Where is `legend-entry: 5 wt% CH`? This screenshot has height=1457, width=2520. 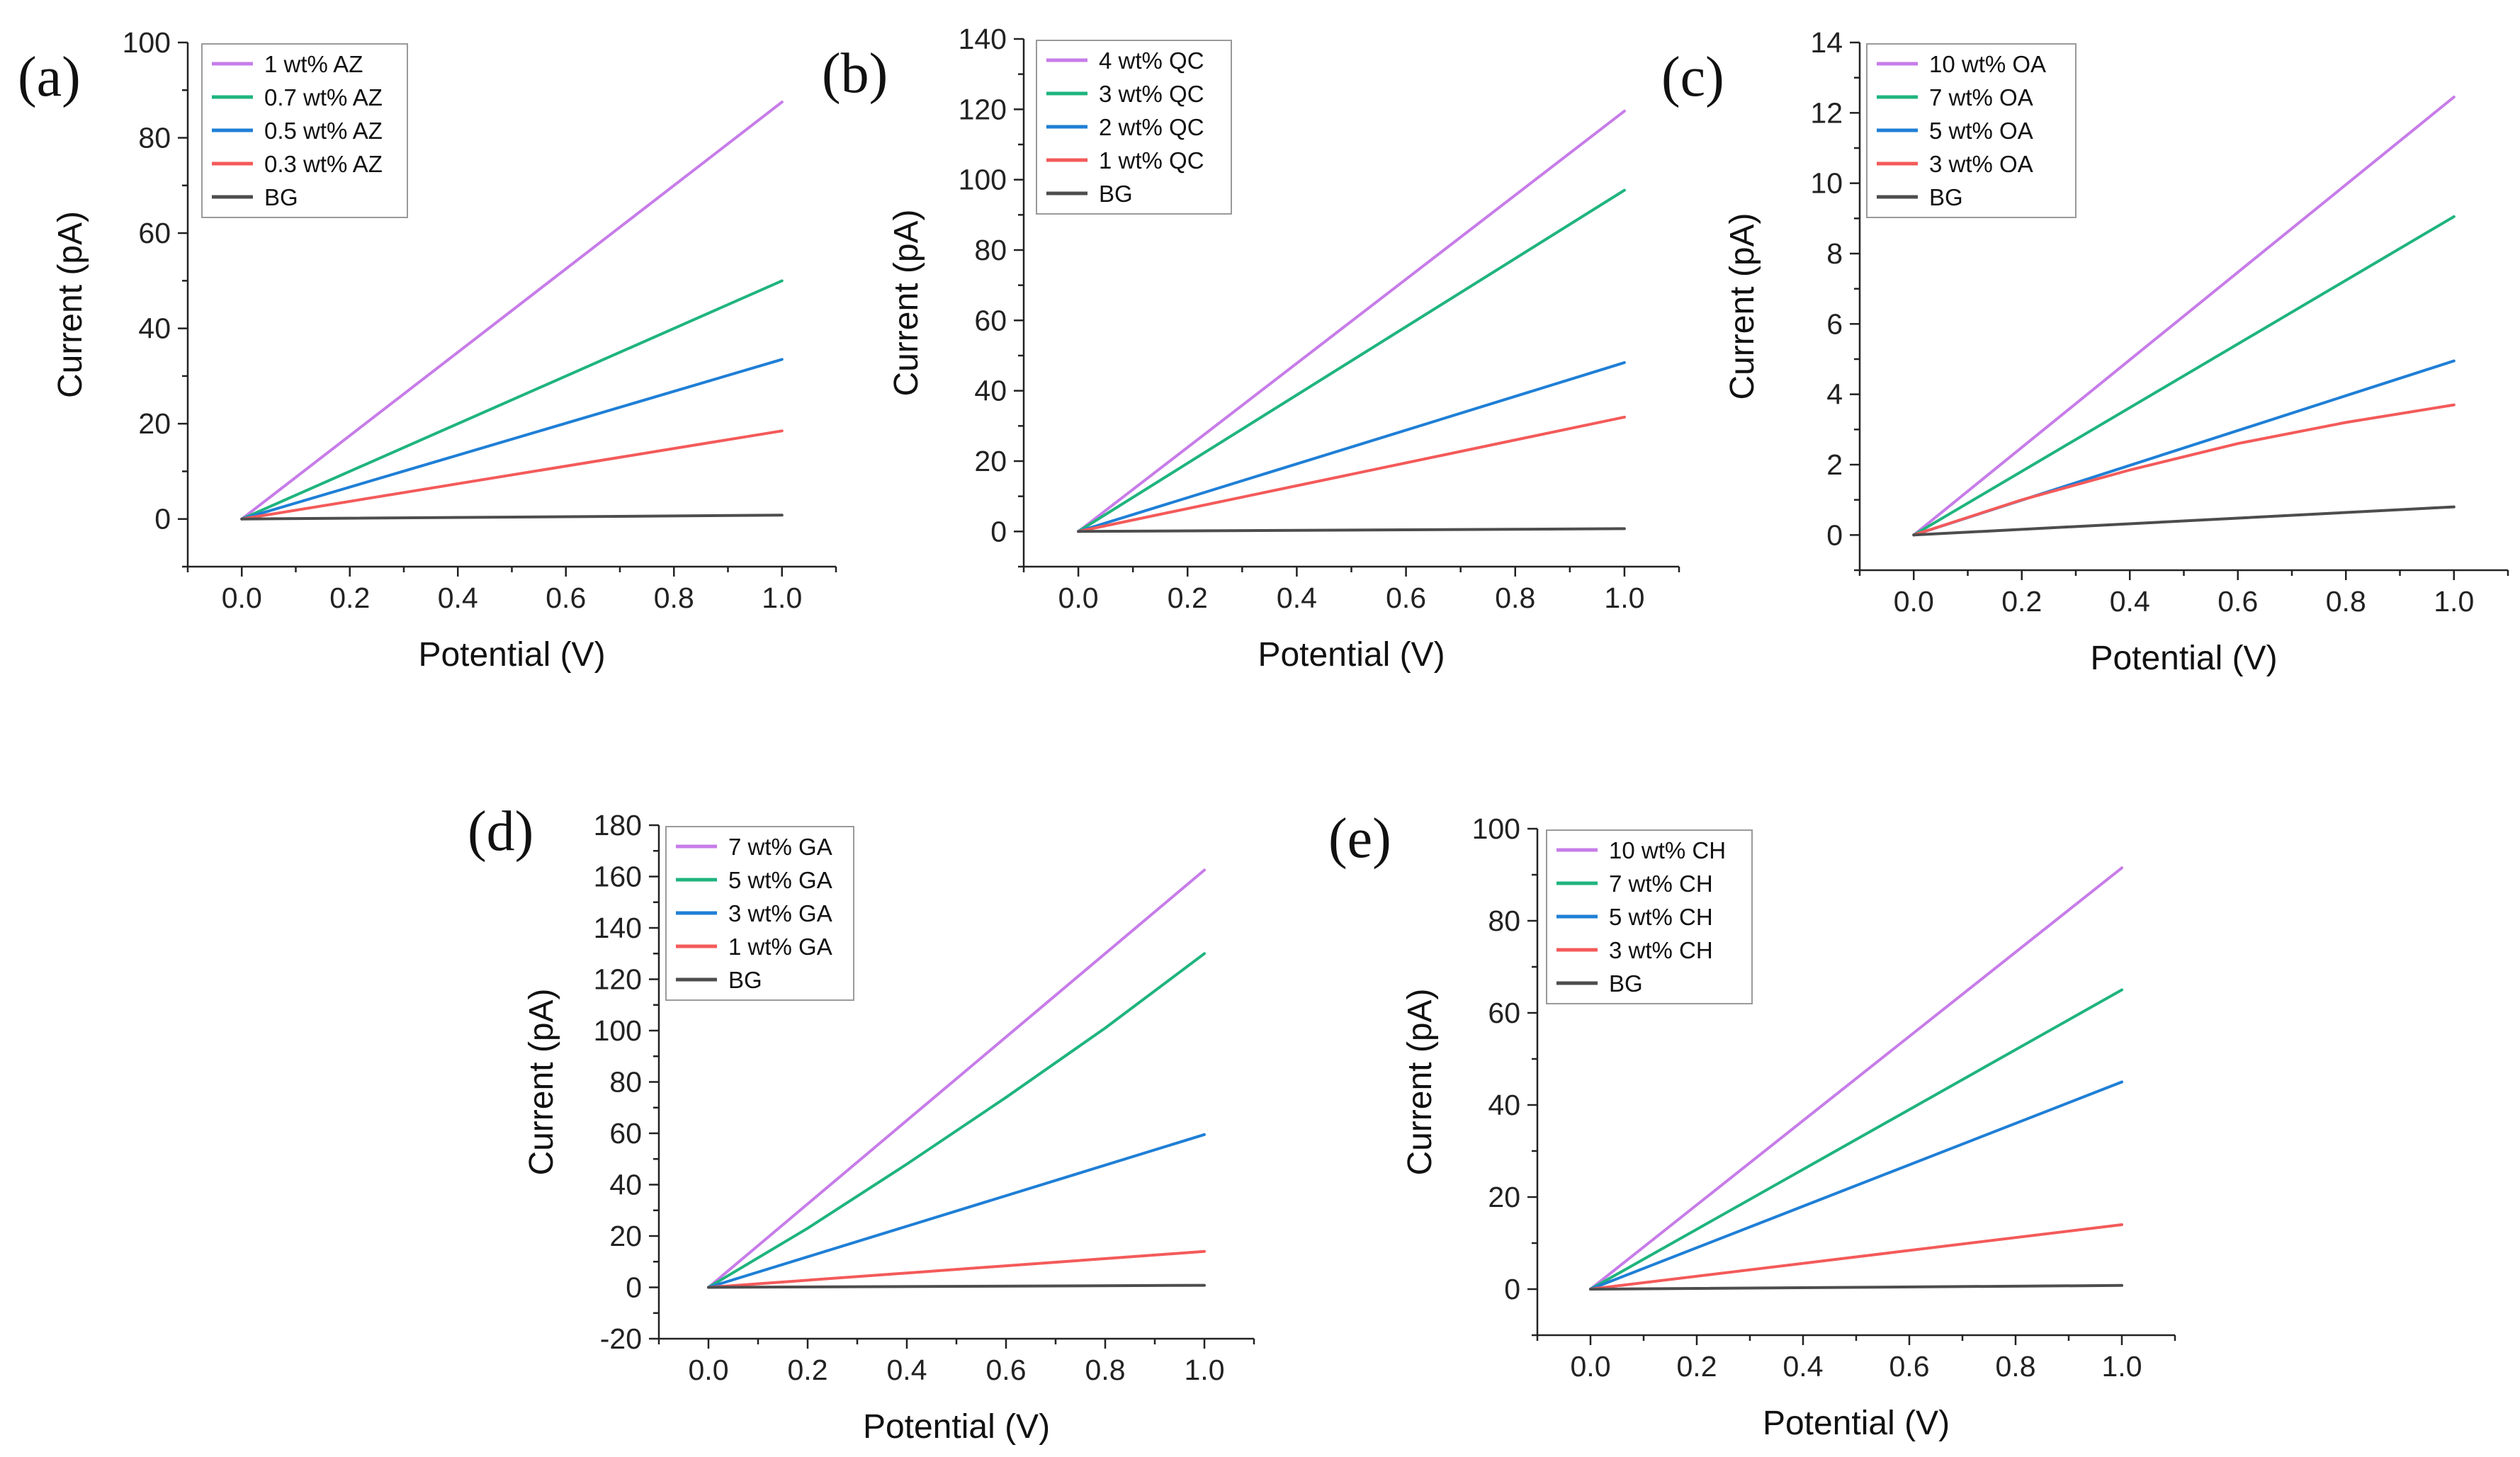
legend-entry: 5 wt% CH is located at coordinates (1661, 917).